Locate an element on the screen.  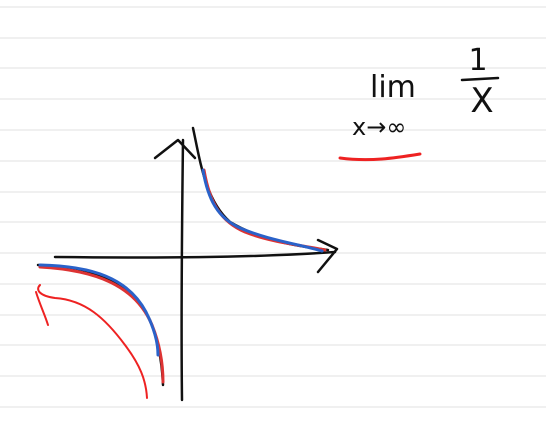
y-axis-arrow is located at coordinates (175, 149).